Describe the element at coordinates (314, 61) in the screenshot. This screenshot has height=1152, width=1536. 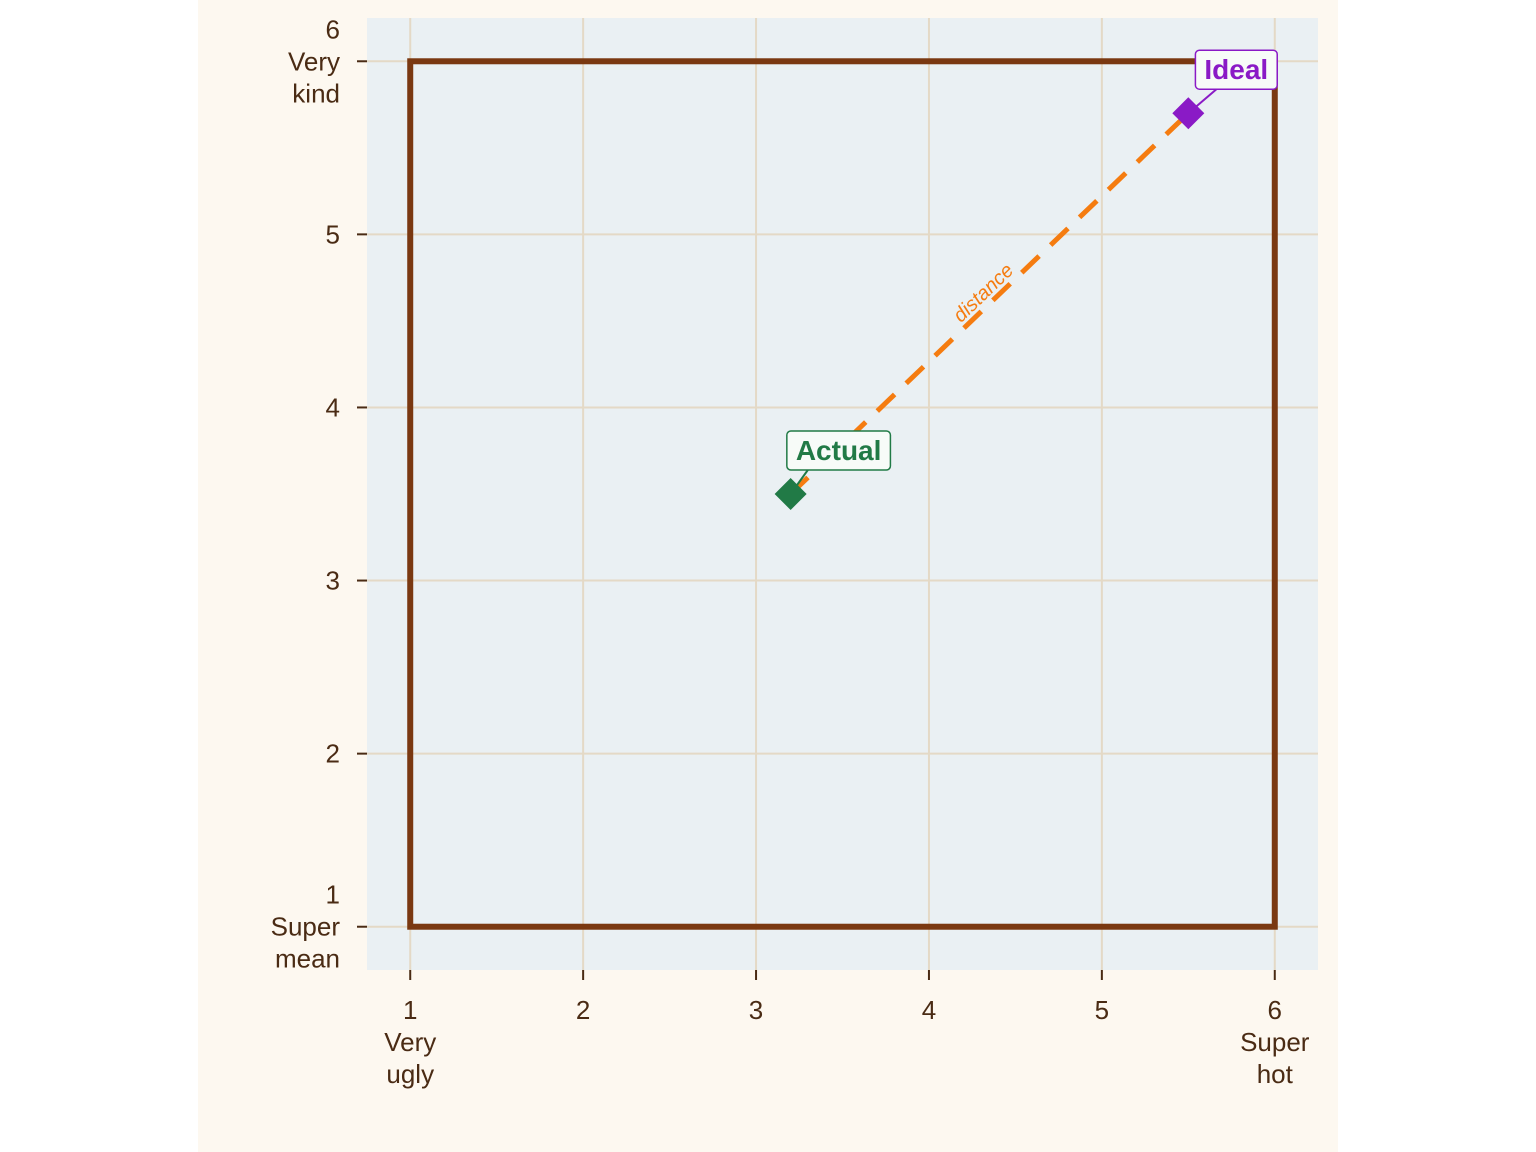
I see `y-tick-label: 6 Very kind` at that location.